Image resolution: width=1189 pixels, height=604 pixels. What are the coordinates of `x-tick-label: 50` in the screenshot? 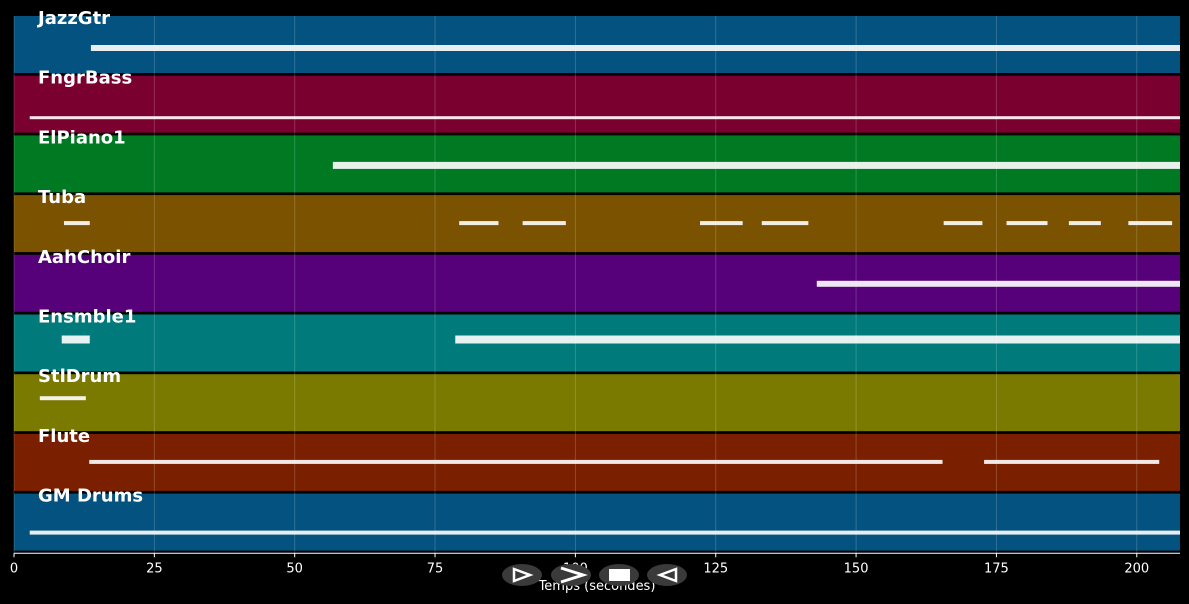 It's located at (294, 568).